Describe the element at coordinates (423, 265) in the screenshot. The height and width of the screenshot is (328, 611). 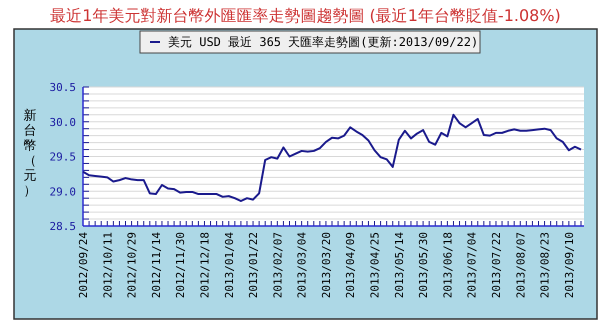
I see `x-tick-label: 2013/05/30` at that location.